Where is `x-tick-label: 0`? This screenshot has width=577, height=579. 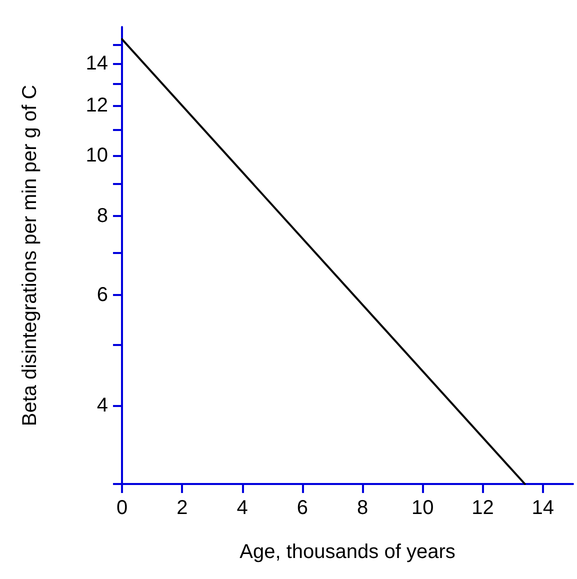 x-tick-label: 0 is located at coordinates (122, 508).